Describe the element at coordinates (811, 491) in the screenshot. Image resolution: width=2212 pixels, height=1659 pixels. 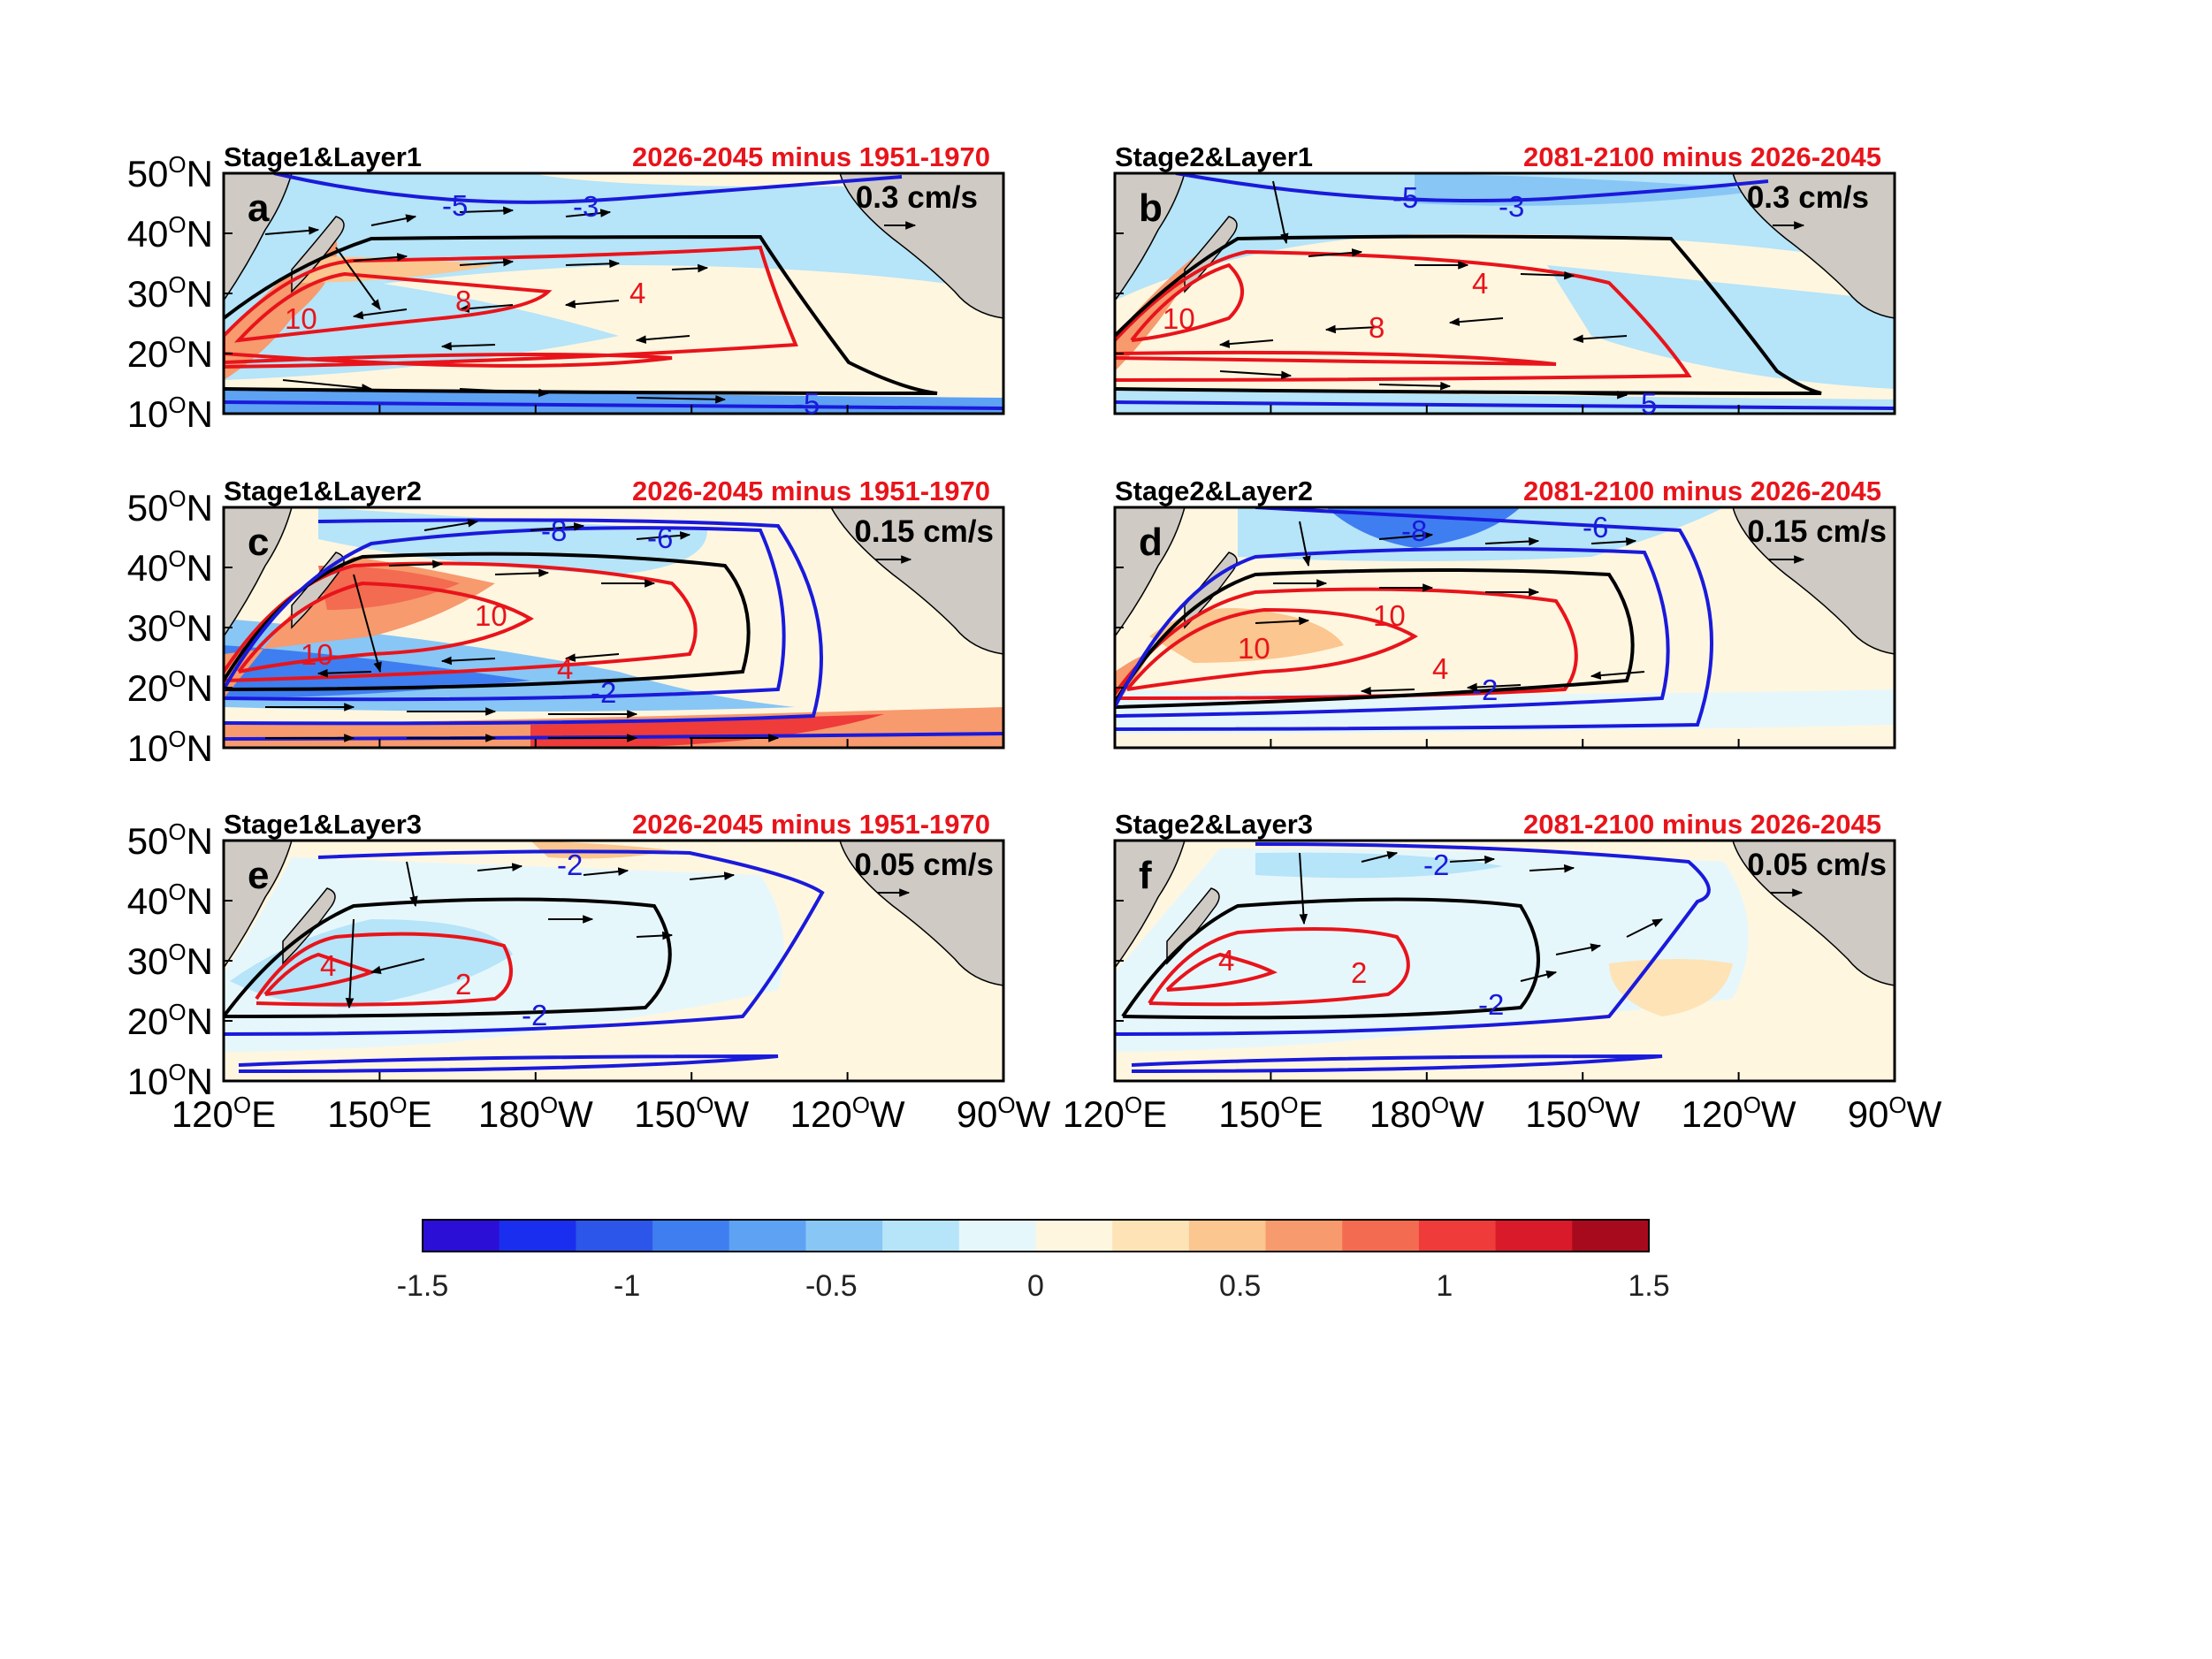
I see `panel-c-period: 2026-2045 minus 1951-1970` at that location.